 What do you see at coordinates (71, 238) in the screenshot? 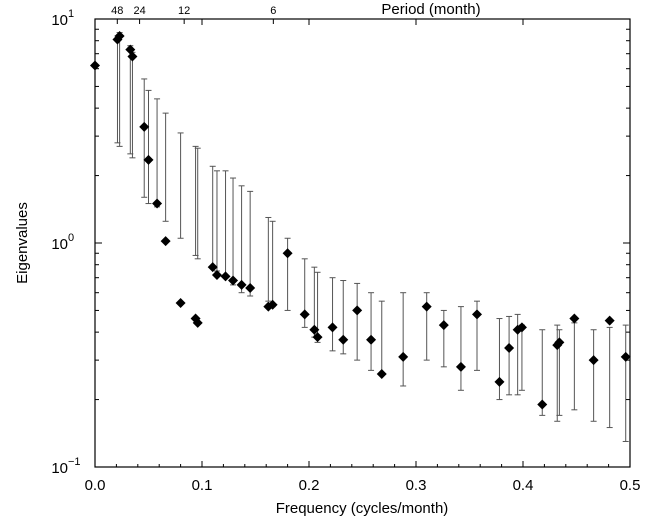
I see `y-tick-exponent: 0` at bounding box center [71, 238].